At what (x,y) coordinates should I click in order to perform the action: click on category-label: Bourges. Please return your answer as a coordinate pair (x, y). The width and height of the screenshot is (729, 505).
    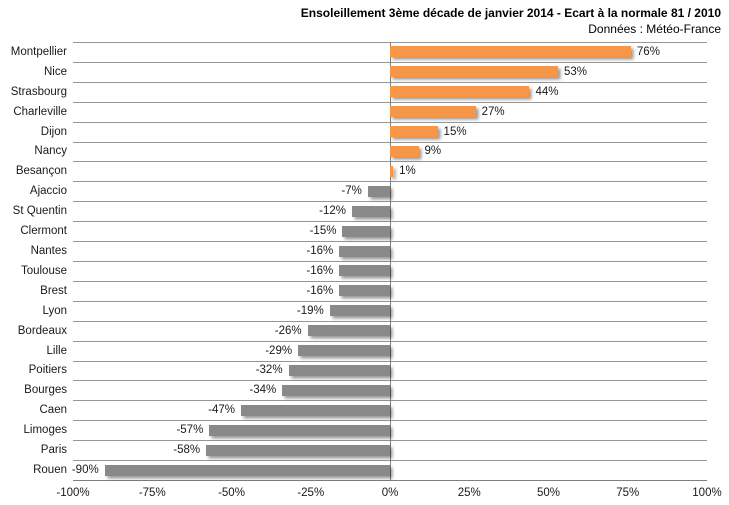
    Looking at the image, I should click on (45, 390).